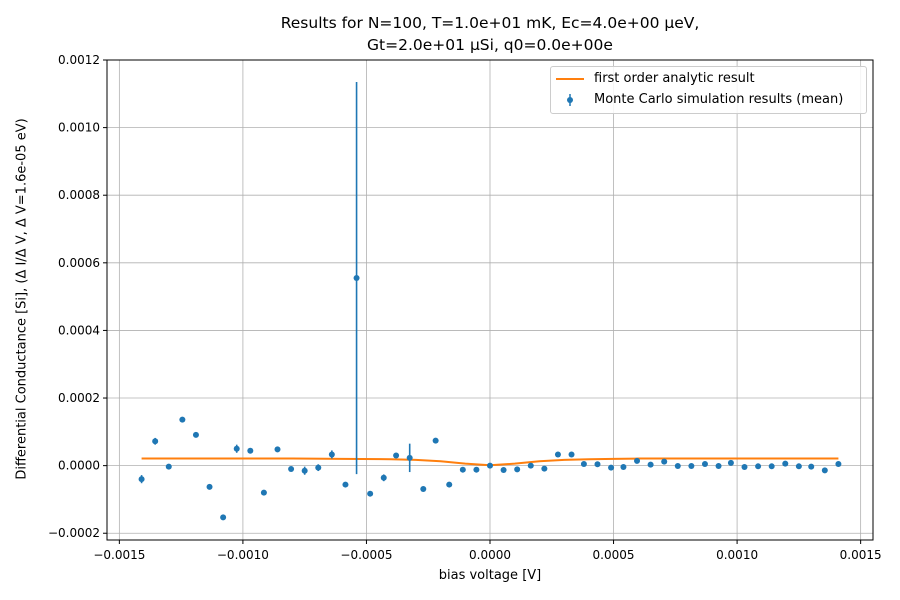 Image resolution: width=900 pixels, height=600 pixels. I want to click on chart-title-line-2: Gt=2.0e+01 μSi, q0=0.0e+00e, so click(490, 45).